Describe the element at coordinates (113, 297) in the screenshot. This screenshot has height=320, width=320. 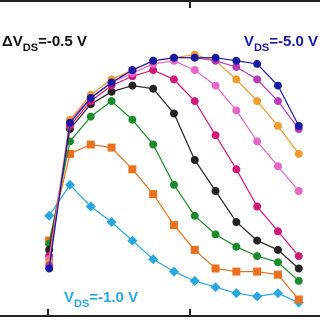
I see `annotation-part: =-1.0 V` at that location.